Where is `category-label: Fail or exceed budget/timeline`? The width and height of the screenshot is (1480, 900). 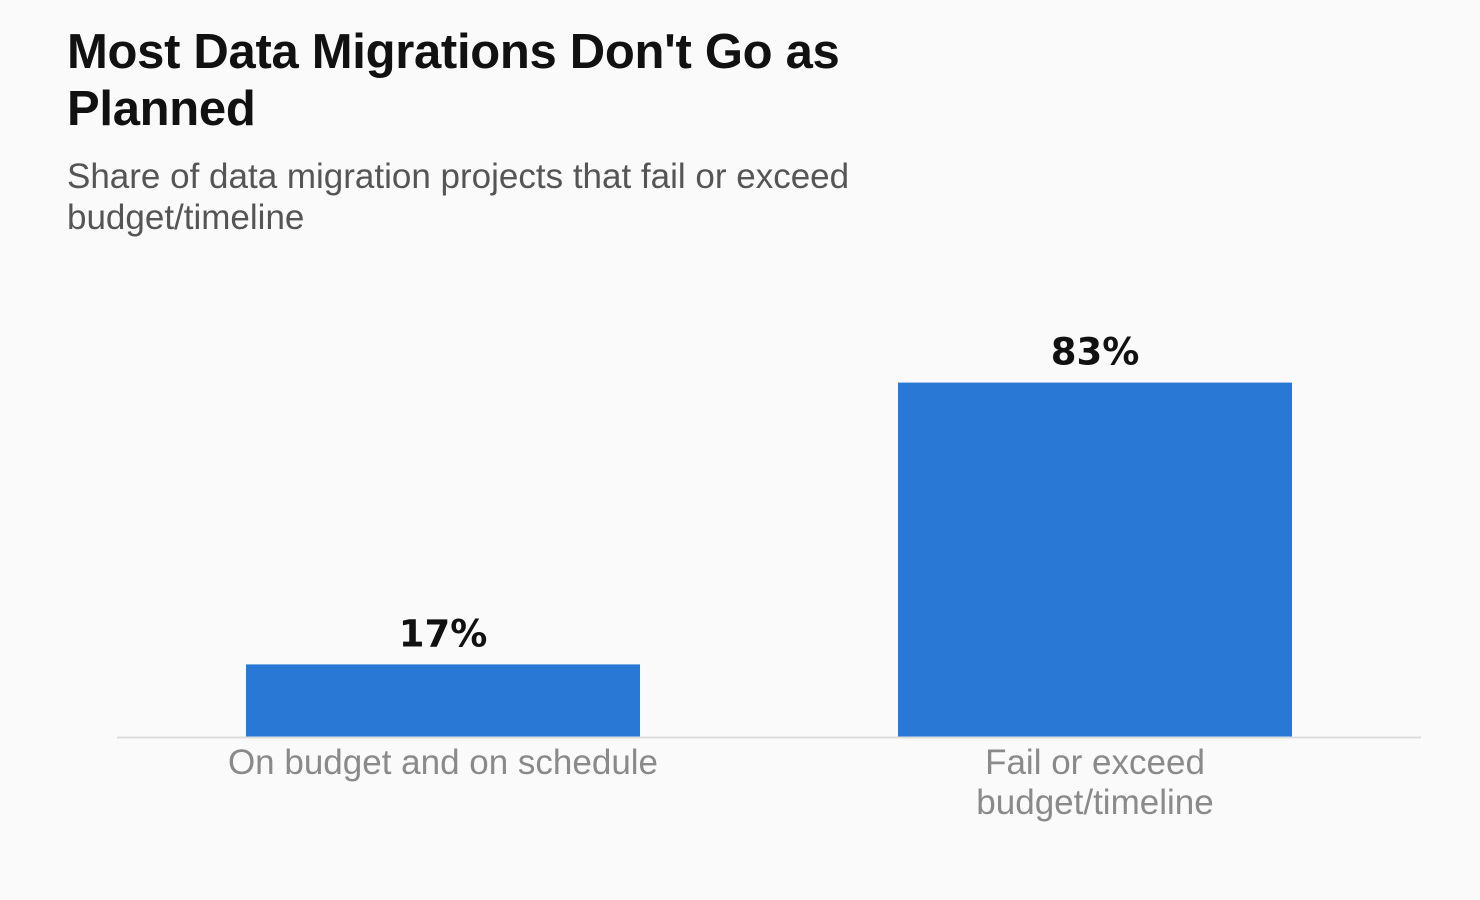 category-label: Fail or exceed budget/timeline is located at coordinates (1094, 782).